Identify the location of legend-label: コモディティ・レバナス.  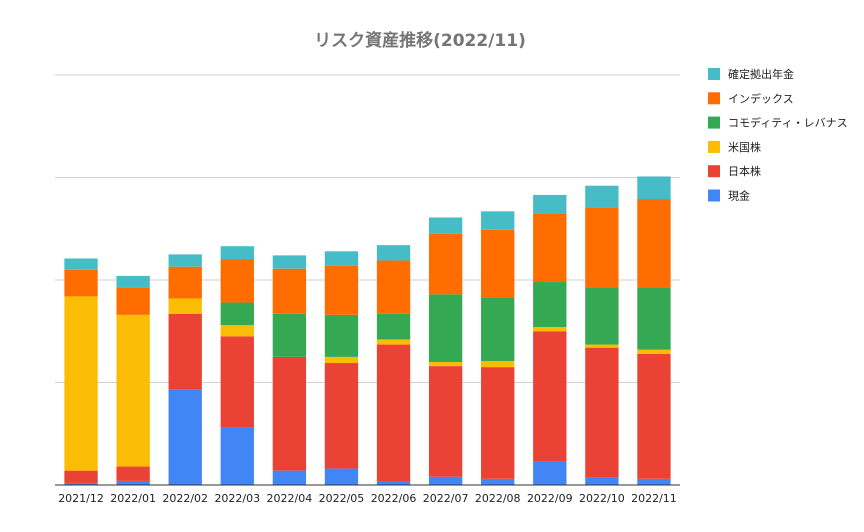
(788, 123).